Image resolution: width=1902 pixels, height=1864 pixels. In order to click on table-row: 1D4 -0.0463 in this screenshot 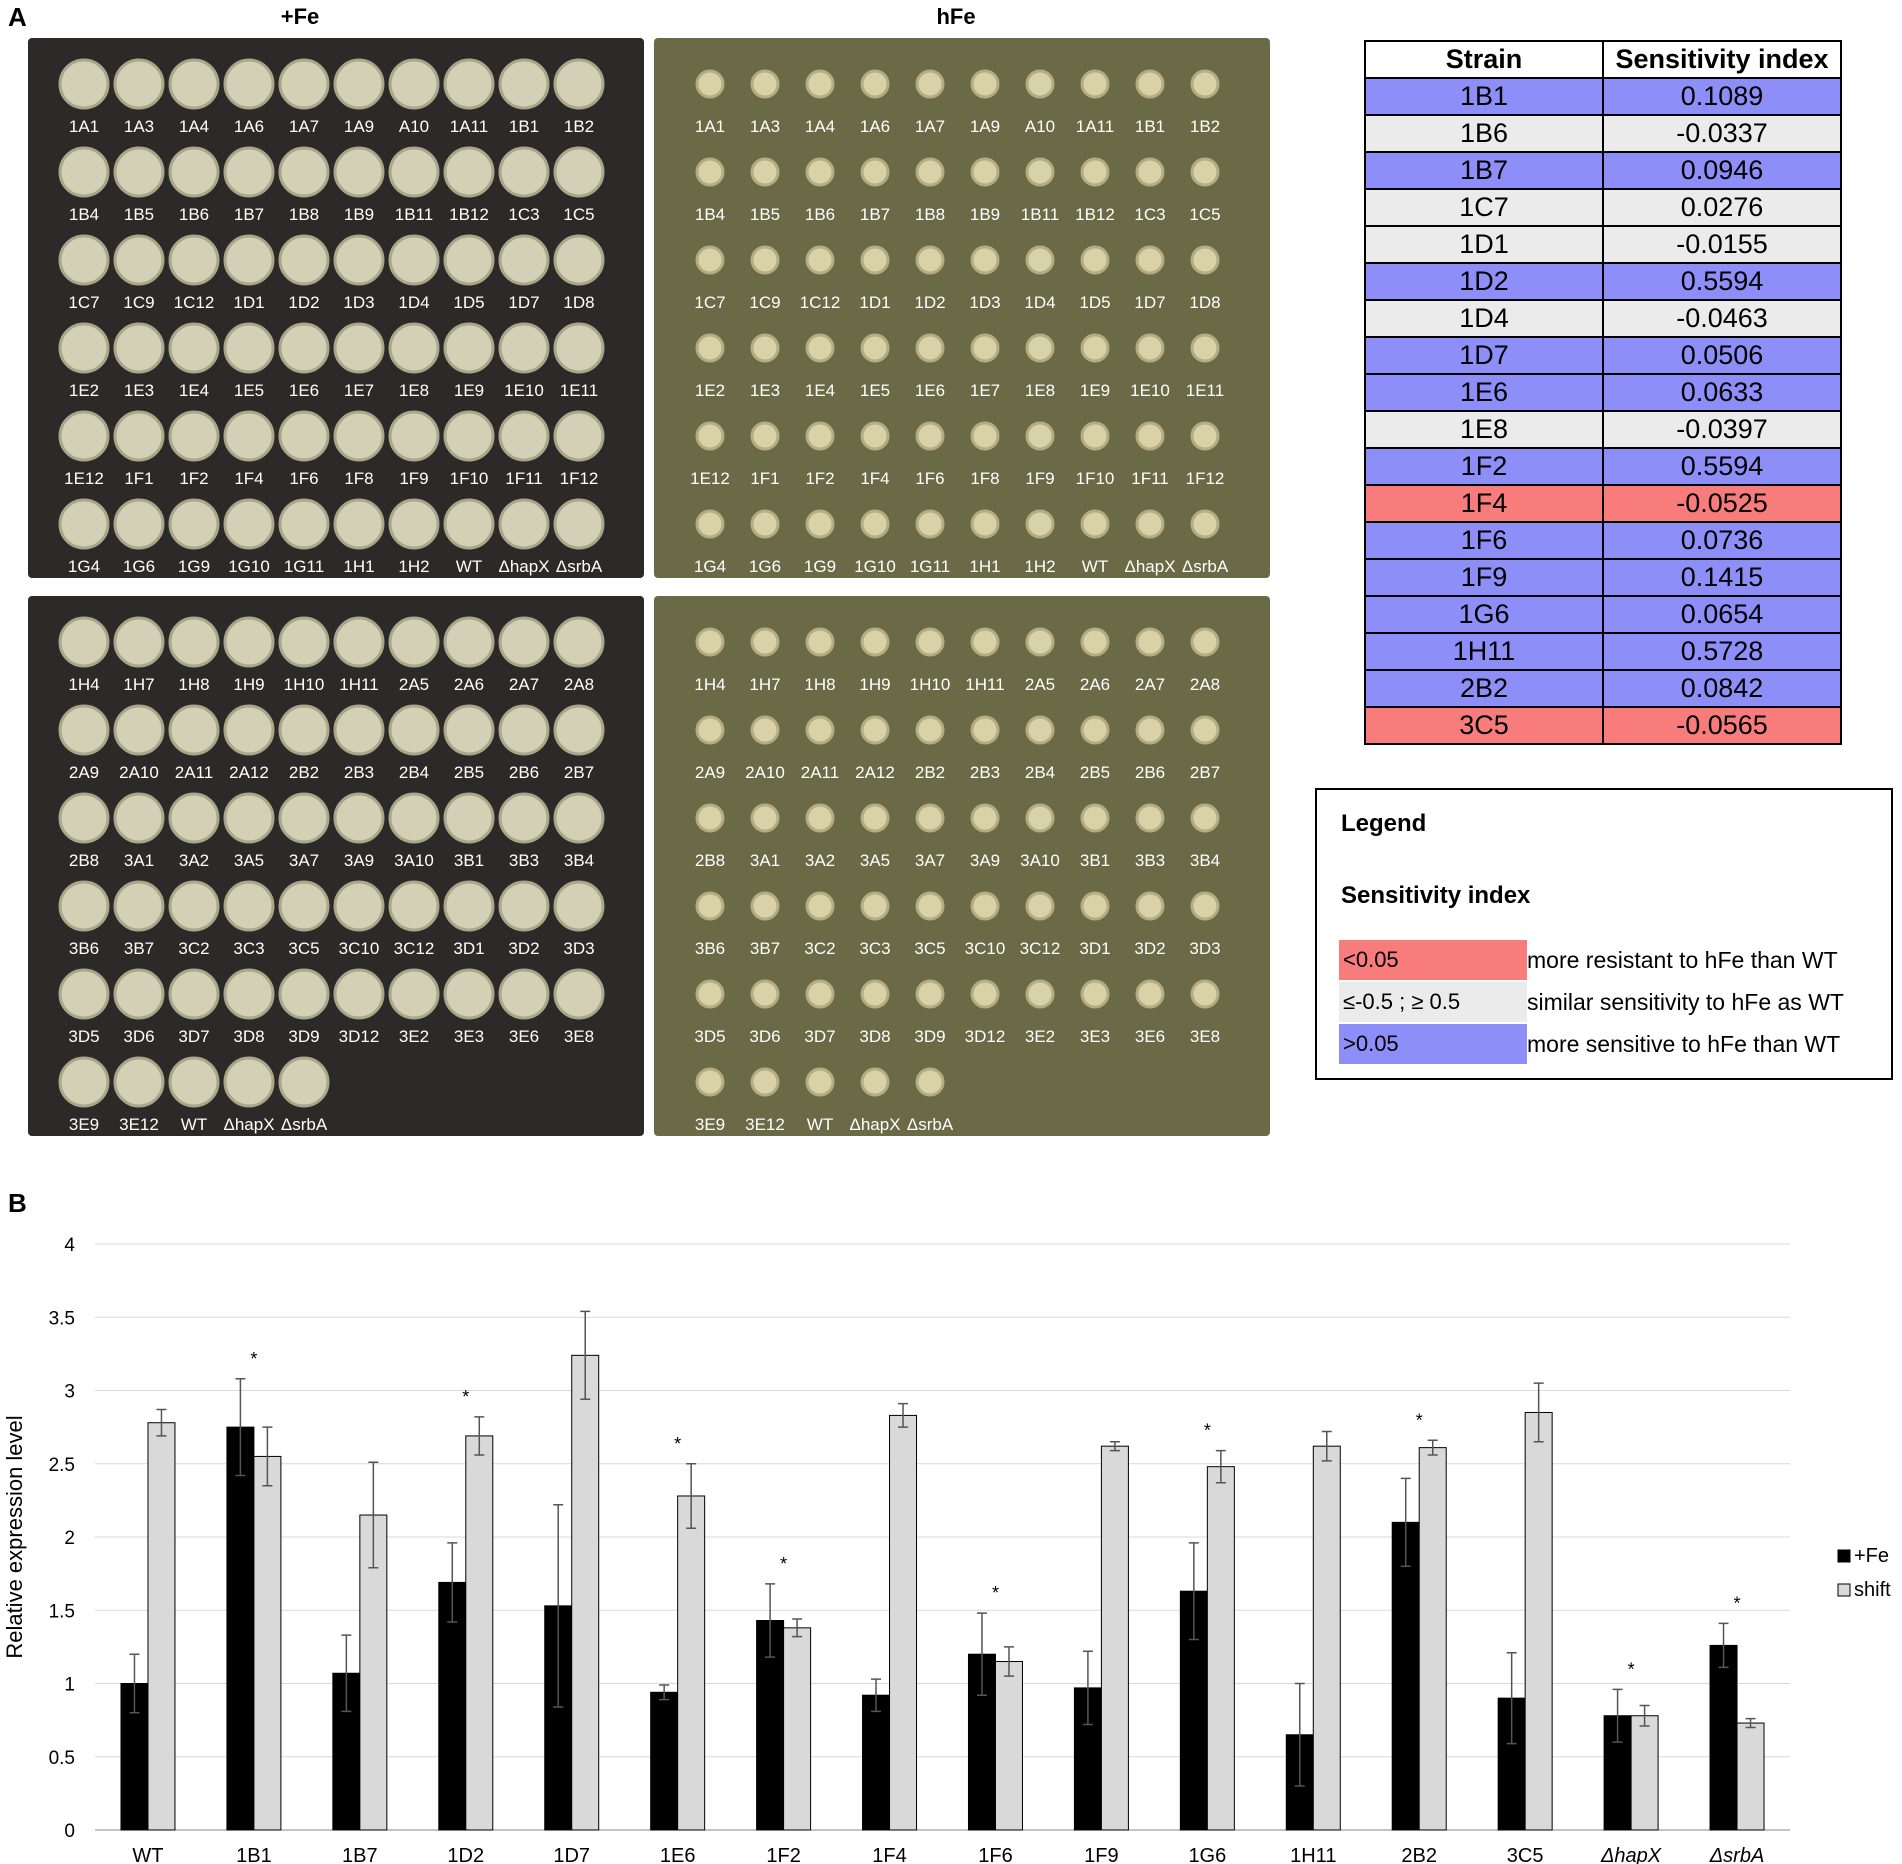, I will do `click(1603, 318)`.